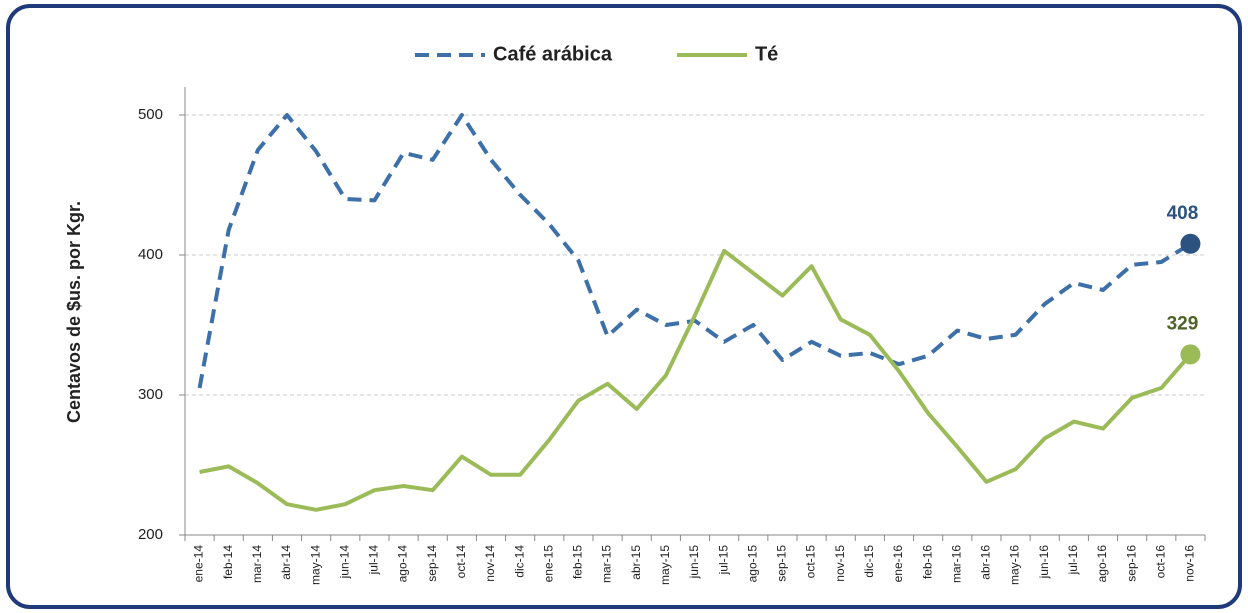 The image size is (1248, 613). Describe the element at coordinates (1131, 563) in the screenshot. I see `x-tick-label: sep-16` at that location.